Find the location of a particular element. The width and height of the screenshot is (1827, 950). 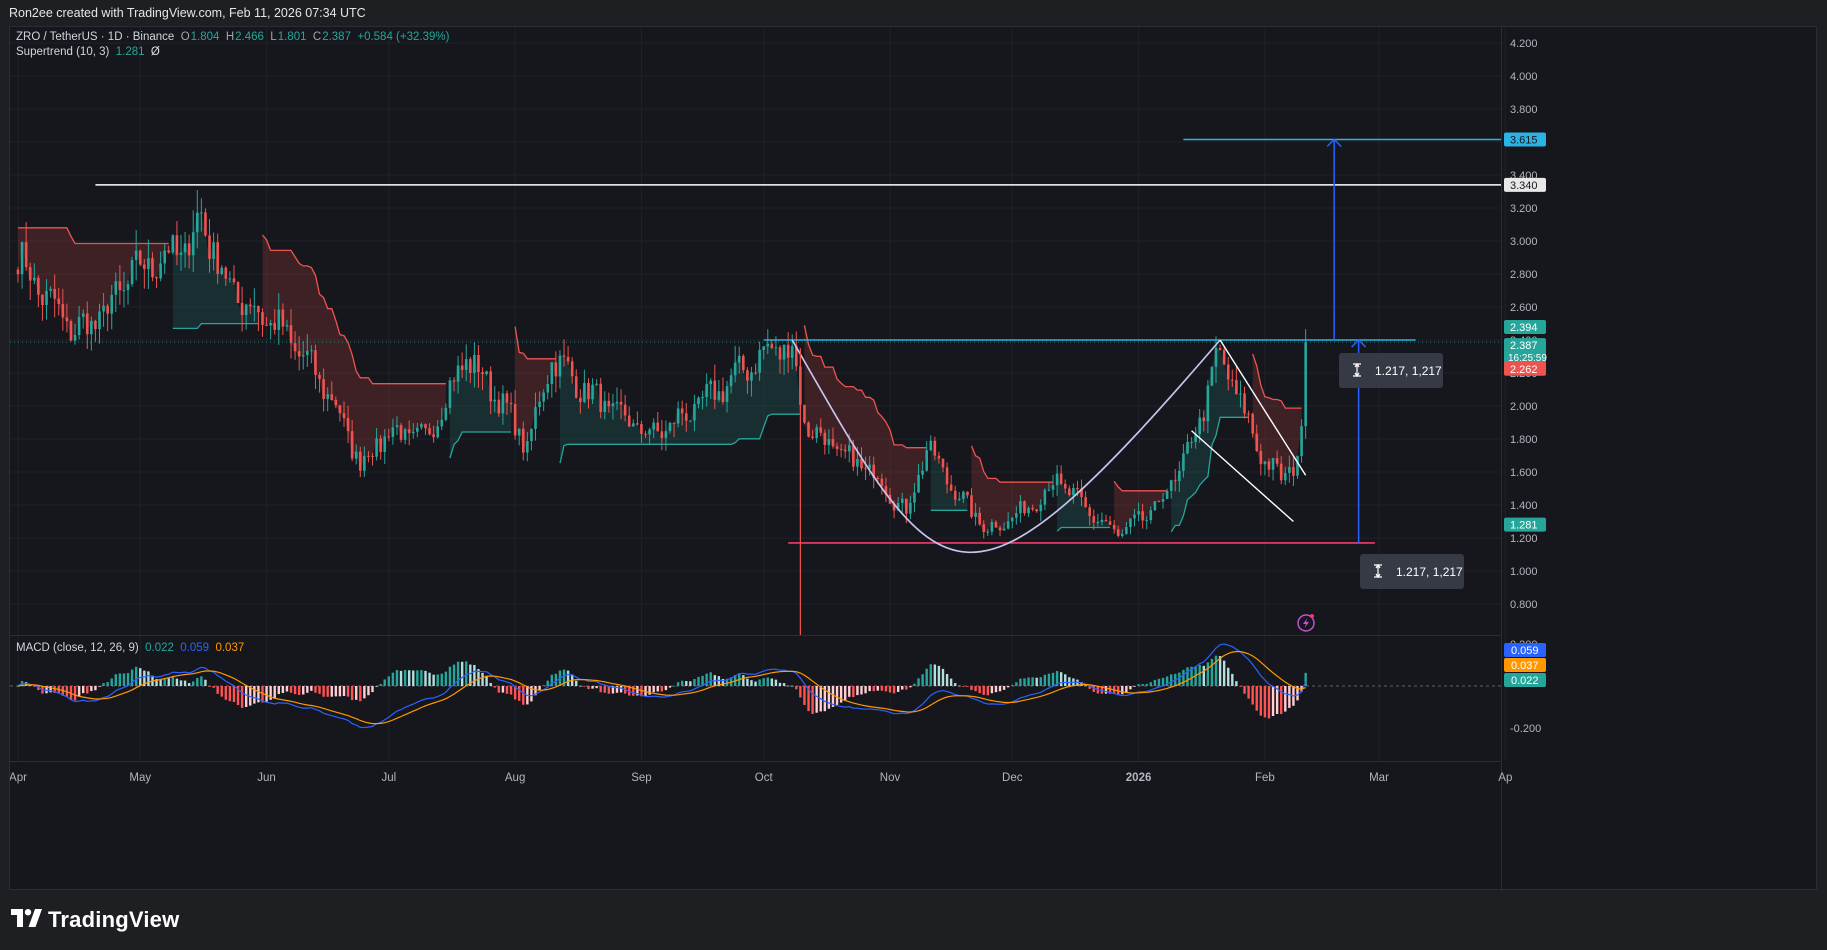

footer-brand: TradingView is located at coordinates (161, 921).